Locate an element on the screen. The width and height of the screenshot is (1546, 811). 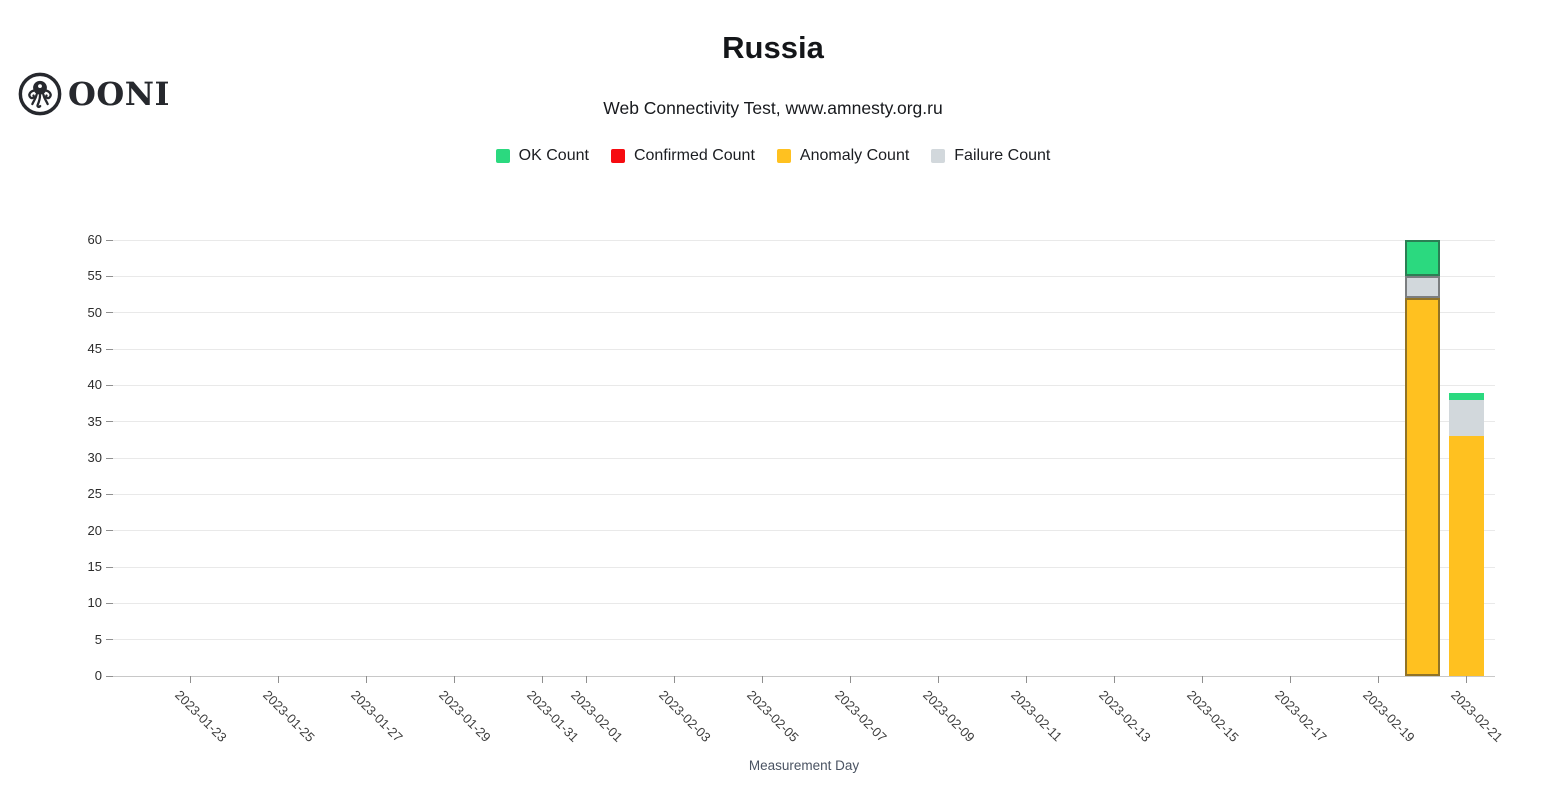
y-tick-label: 35 is located at coordinates (94, 421).